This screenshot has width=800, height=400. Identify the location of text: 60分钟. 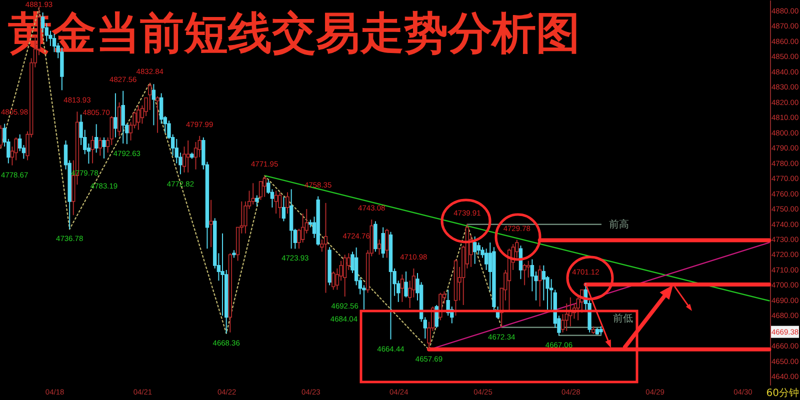
(782, 393).